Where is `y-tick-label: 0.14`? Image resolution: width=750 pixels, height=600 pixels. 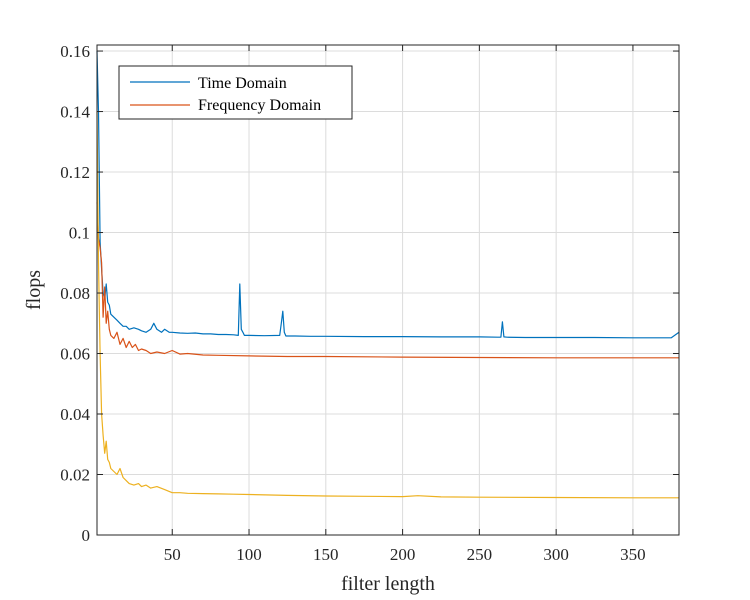 y-tick-label: 0.14 is located at coordinates (75, 112).